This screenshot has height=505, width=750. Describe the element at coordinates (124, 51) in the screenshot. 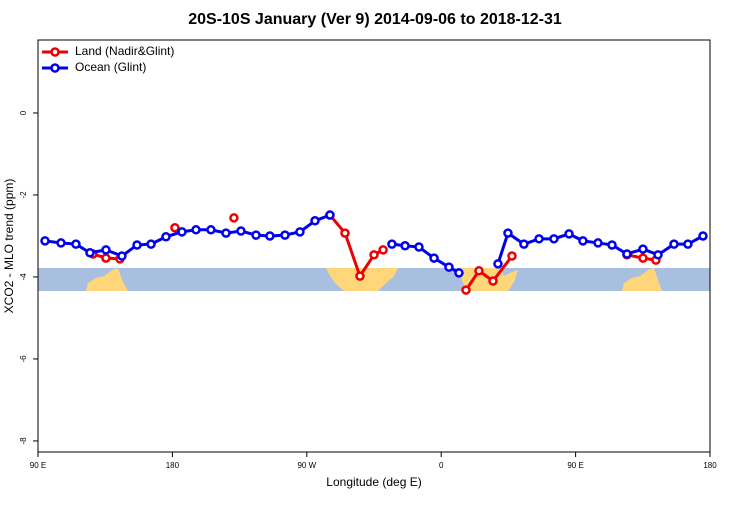

I see `legend-label: Land (Nadir&Glint)` at that location.